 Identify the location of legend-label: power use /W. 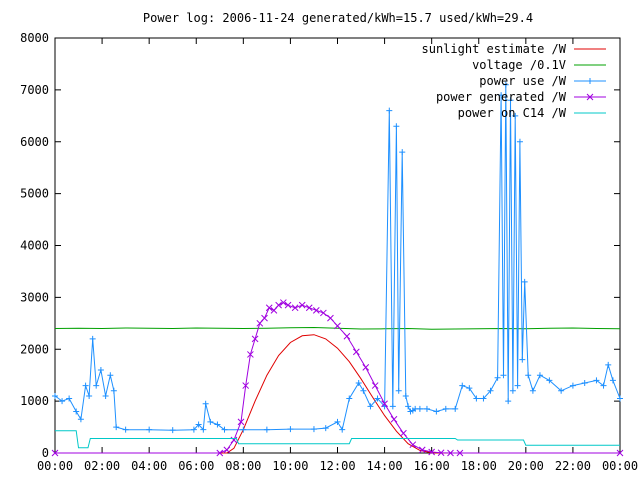
(522, 81).